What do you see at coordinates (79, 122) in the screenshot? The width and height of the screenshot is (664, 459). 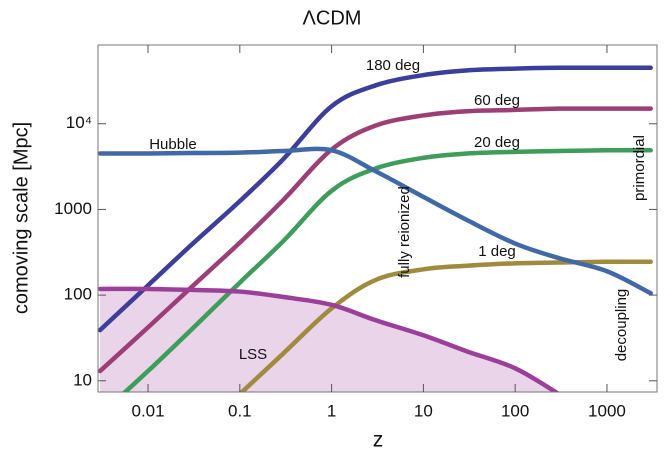 I see `y-tick-label: 10⁴` at bounding box center [79, 122].